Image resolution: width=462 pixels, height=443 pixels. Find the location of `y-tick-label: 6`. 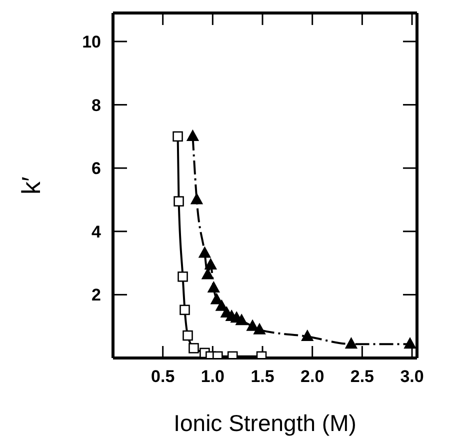

y-tick-label: 6 is located at coordinates (96, 168).